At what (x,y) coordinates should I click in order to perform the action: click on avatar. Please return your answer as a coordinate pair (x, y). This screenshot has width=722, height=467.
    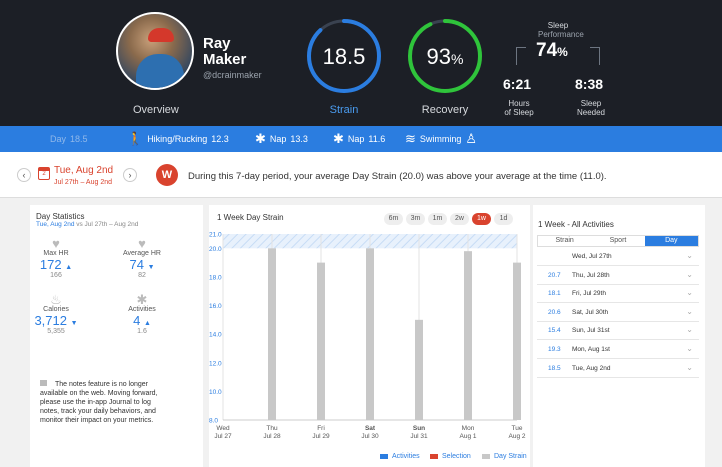
    Looking at the image, I should click on (155, 51).